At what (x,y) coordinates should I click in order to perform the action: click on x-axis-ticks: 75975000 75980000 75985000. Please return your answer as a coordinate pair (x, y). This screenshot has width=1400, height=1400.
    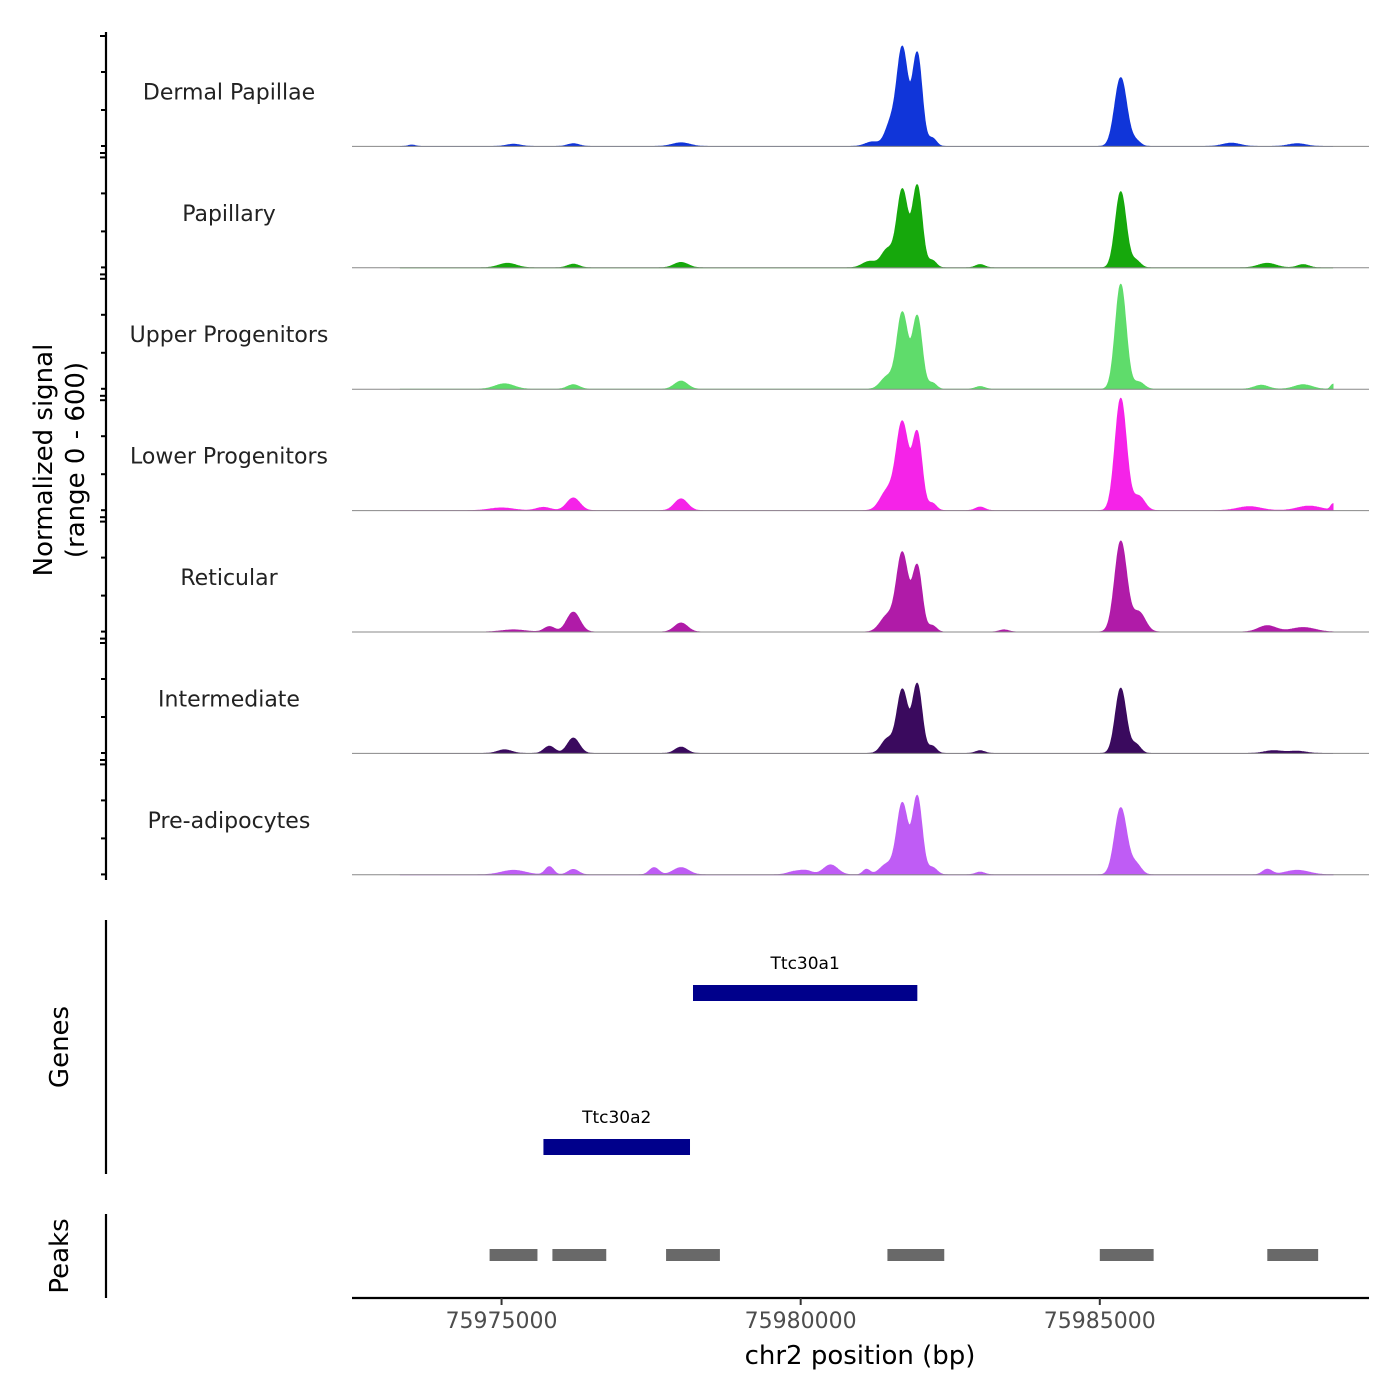
    Looking at the image, I should click on (801, 1316).